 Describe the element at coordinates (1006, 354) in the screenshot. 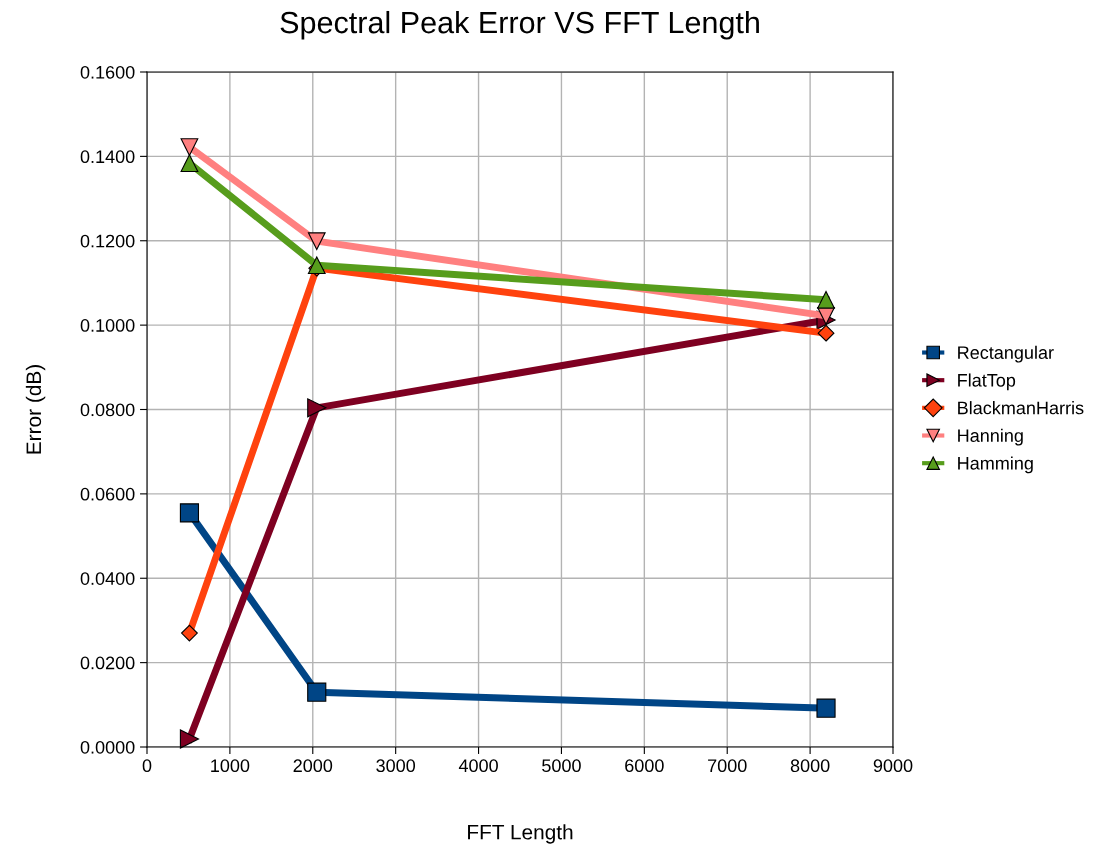

I see `legend-label: Rectangular` at that location.